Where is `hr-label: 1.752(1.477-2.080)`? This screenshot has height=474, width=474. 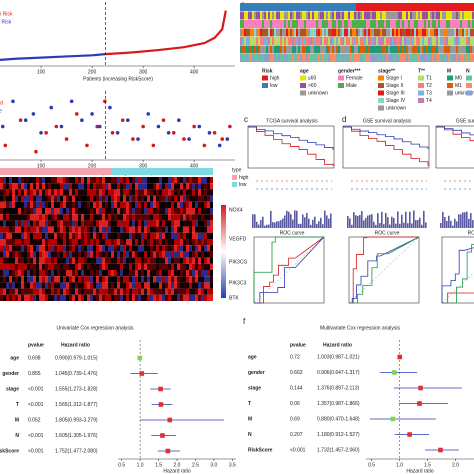 hr-label: 1.752(1.477-2.080) is located at coordinates (76, 451).